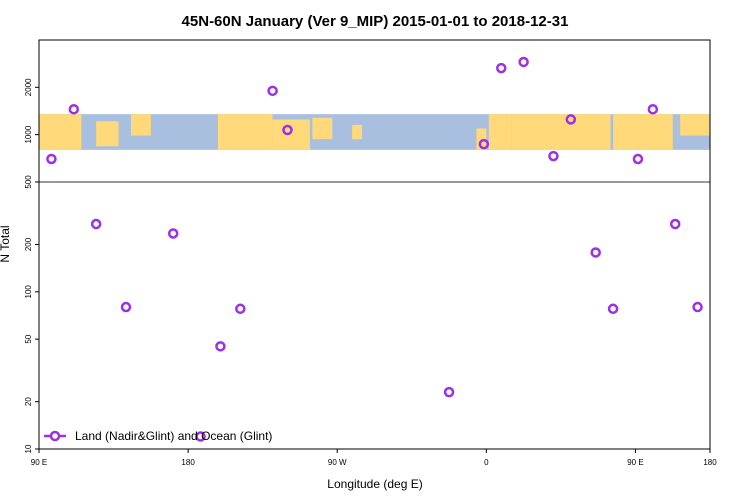  Describe the element at coordinates (374, 458) in the screenshot. I see `x-axis: 90 E 180 90 W 0 90 E 180` at that location.